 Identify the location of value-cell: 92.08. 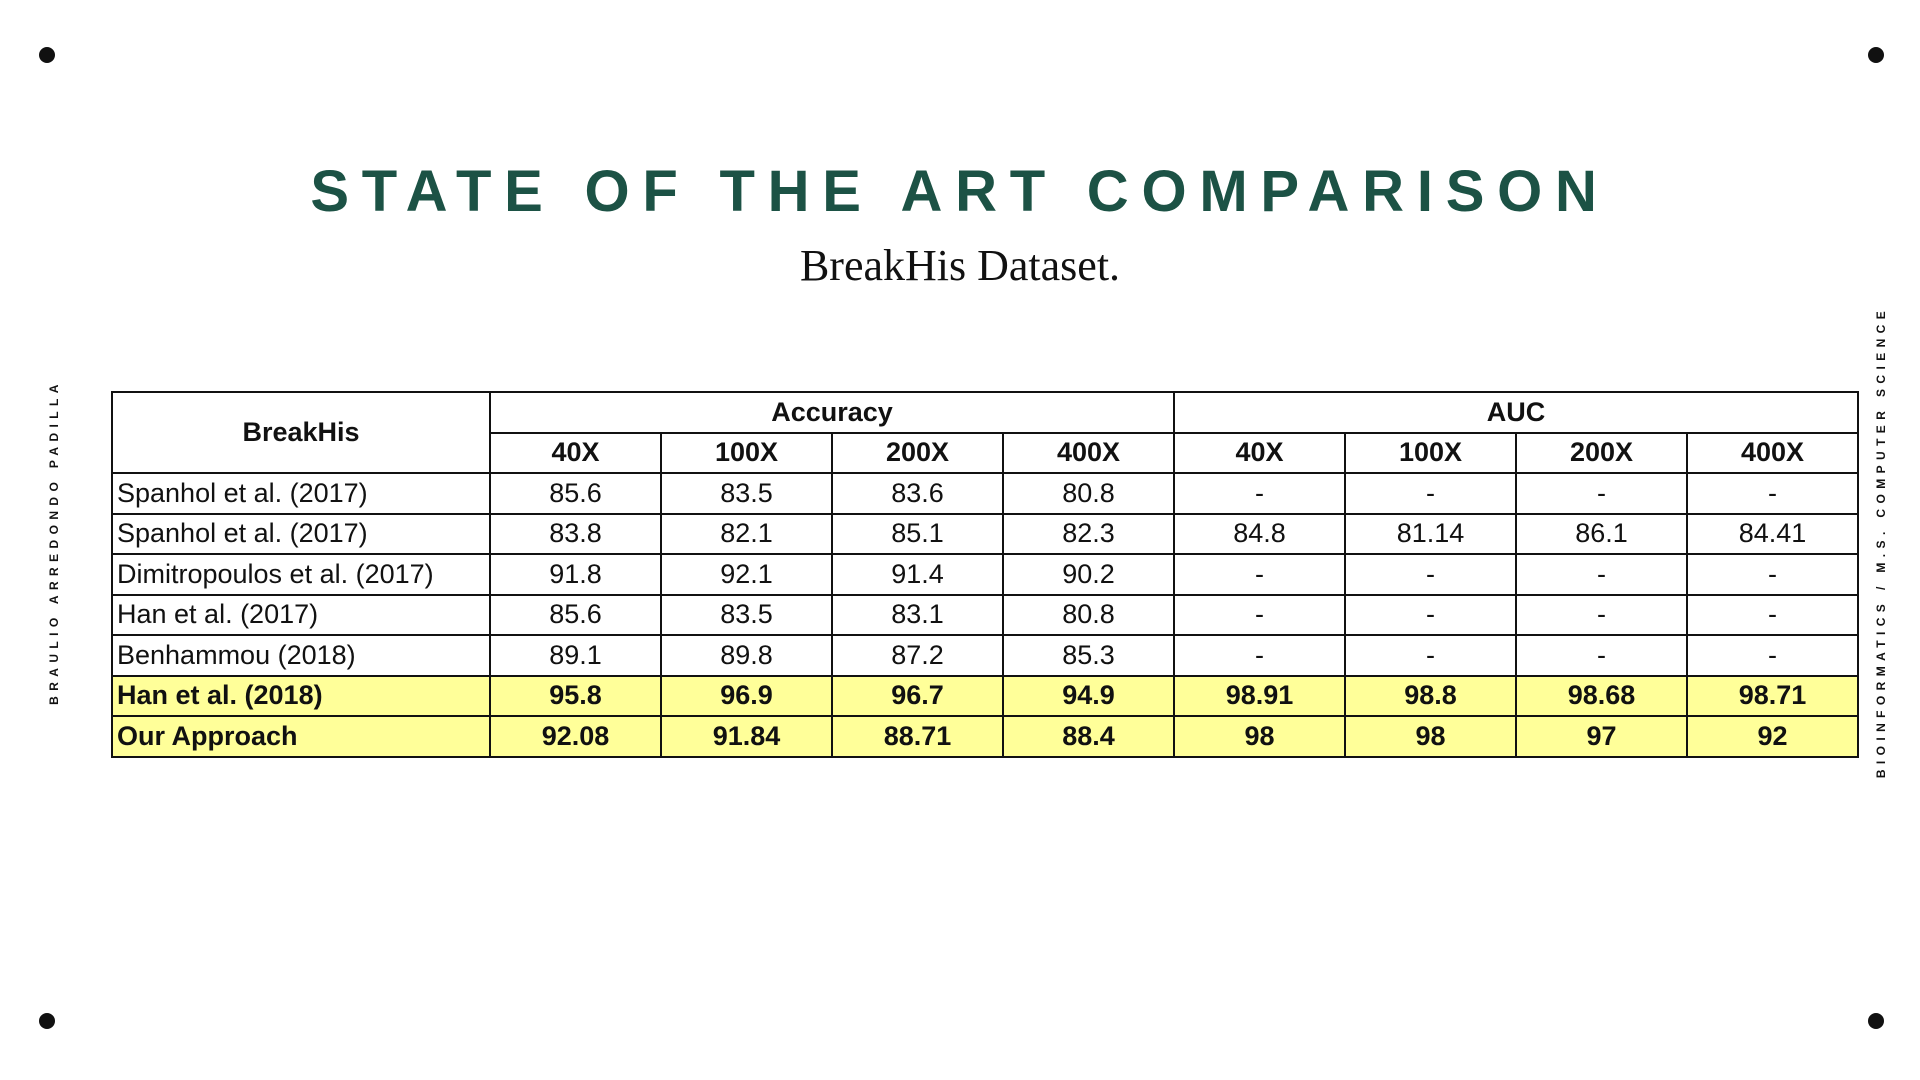
(575, 736).